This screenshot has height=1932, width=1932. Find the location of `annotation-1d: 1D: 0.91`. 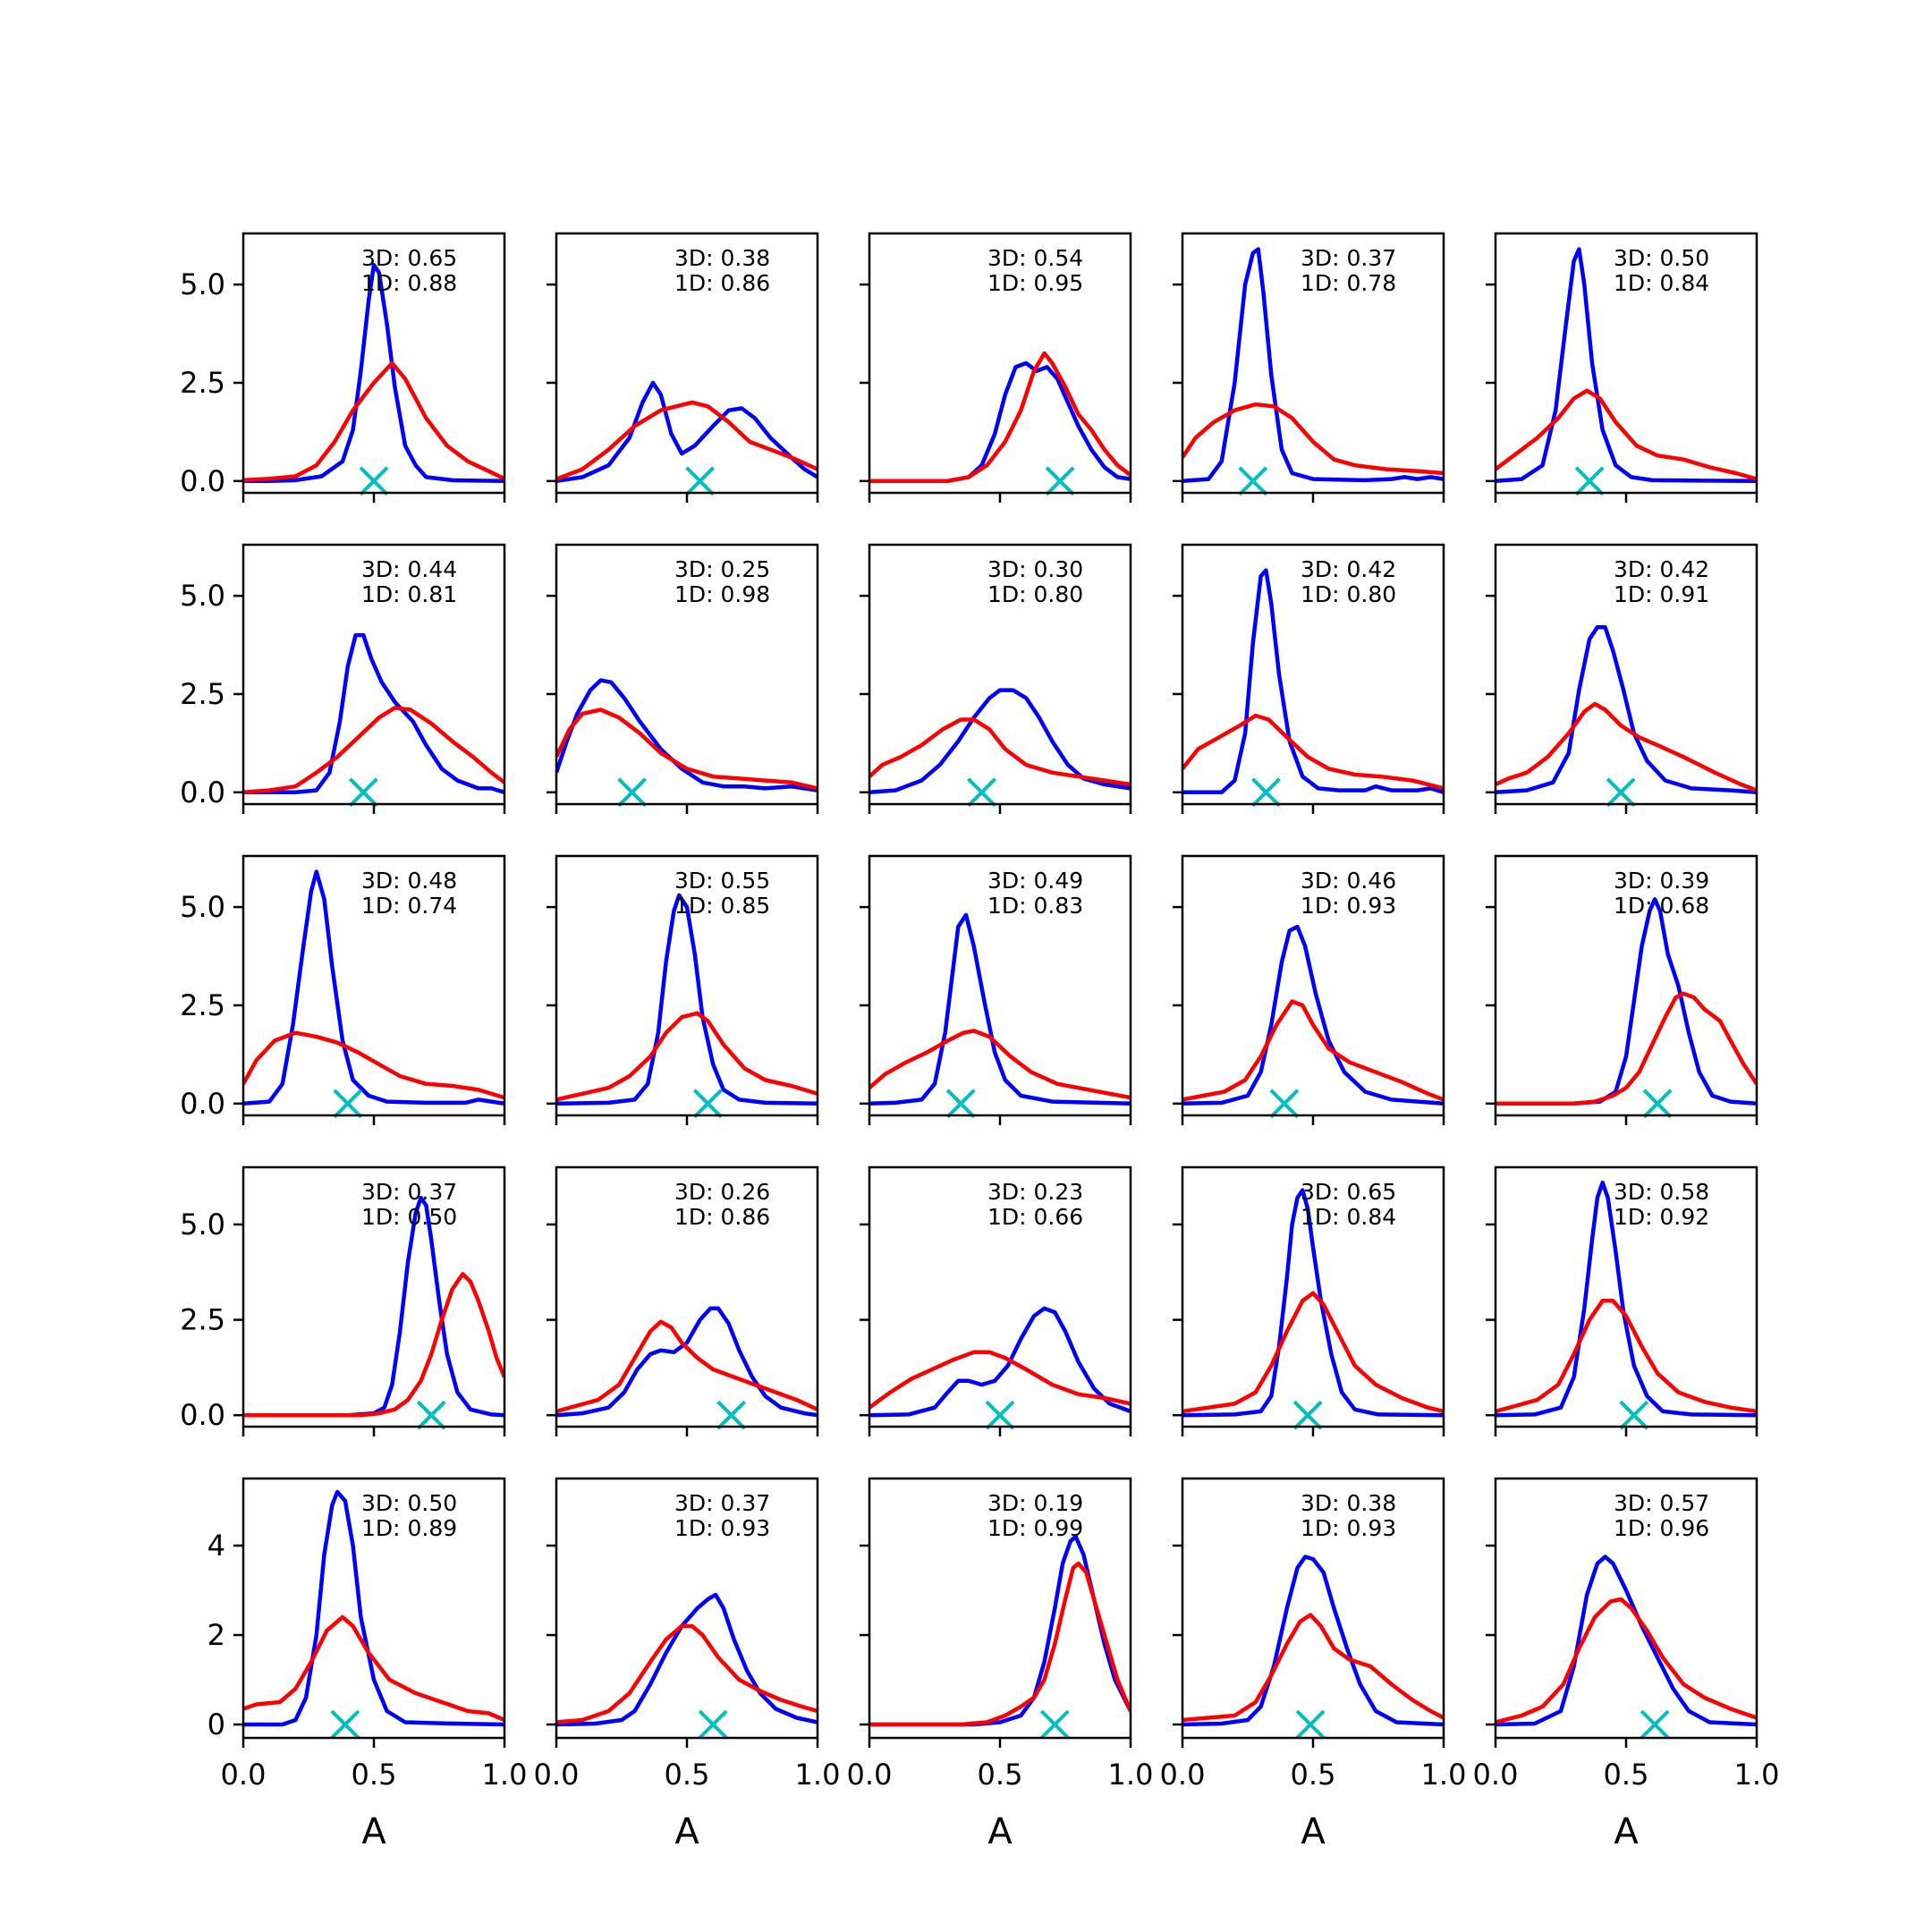

annotation-1d: 1D: 0.91 is located at coordinates (1661, 594).